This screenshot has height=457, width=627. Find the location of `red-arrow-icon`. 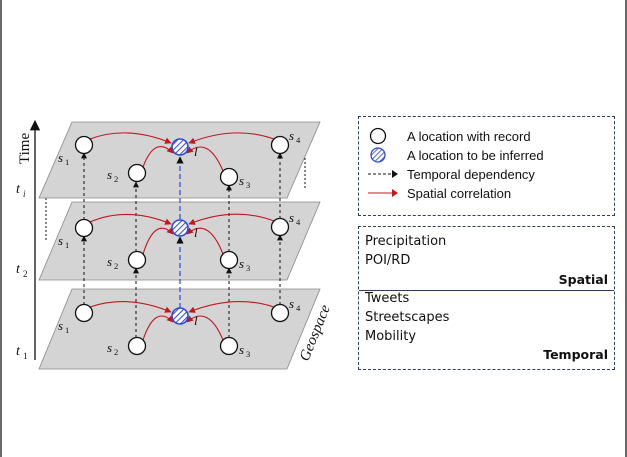

red-arrow-icon is located at coordinates (382, 193).